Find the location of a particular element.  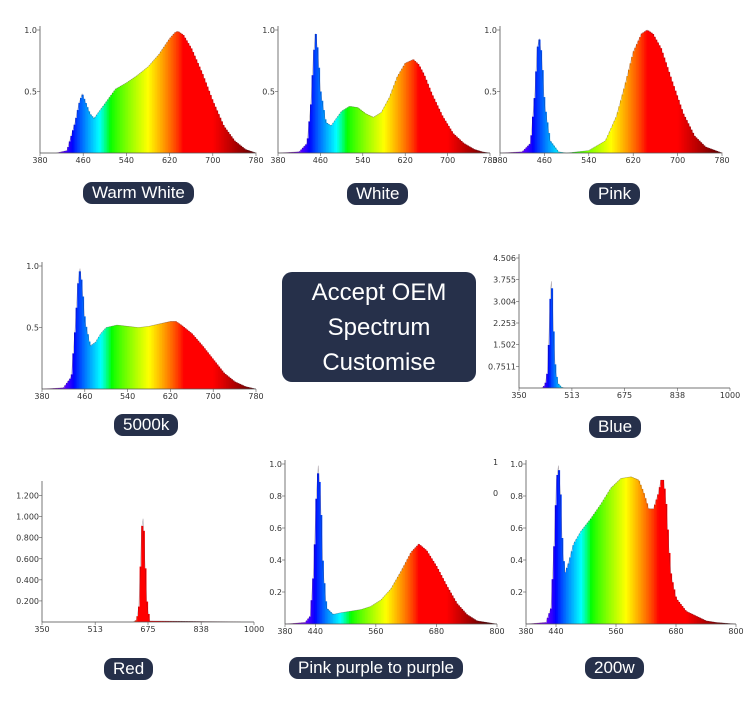

x-tick-label: 800 is located at coordinates (735, 631).